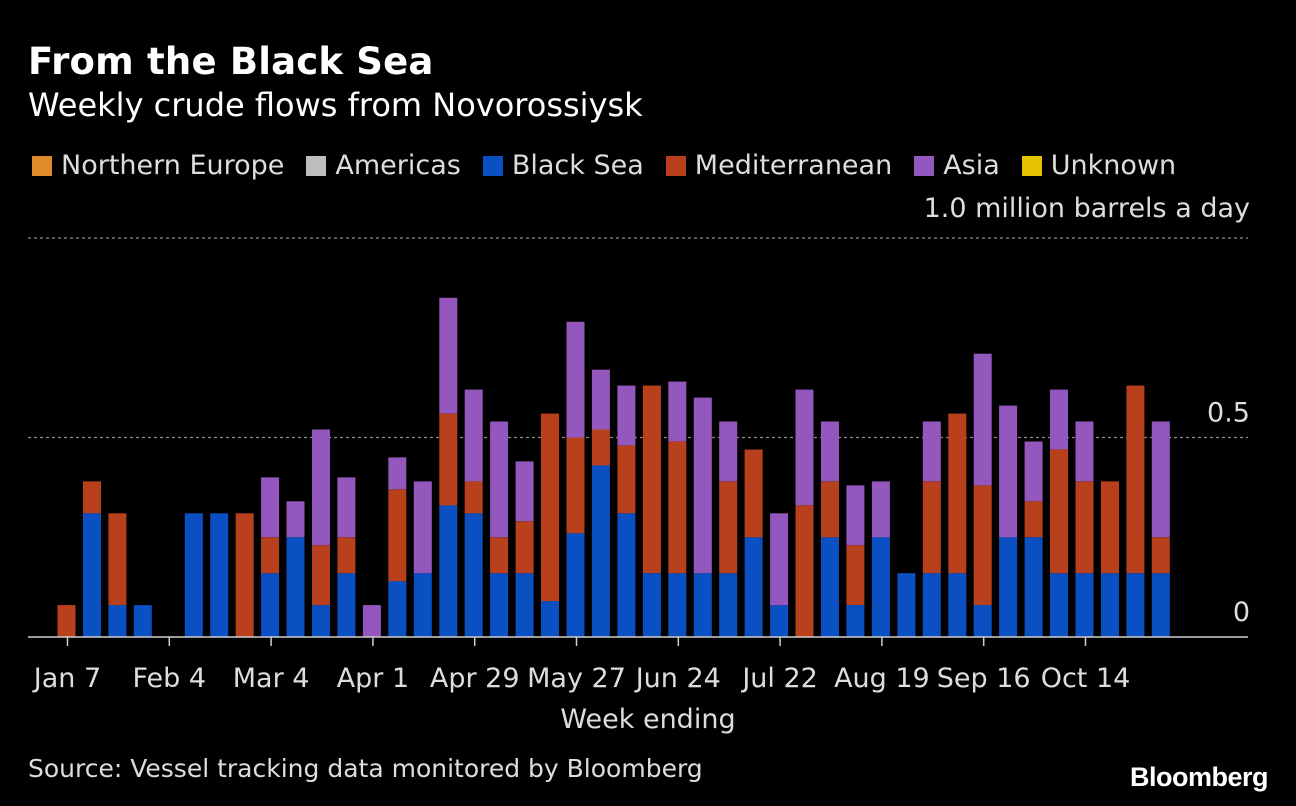  I want to click on bloomberg-logo: Bloomberg, so click(1199, 777).